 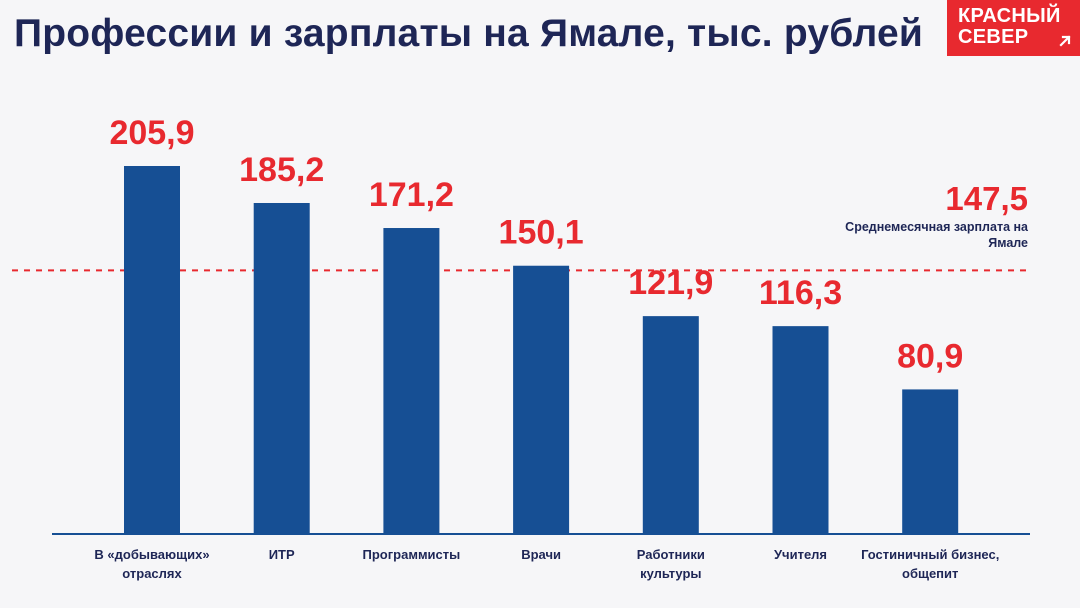 I want to click on category-label-6-line-1: общепит, so click(x=930, y=573).